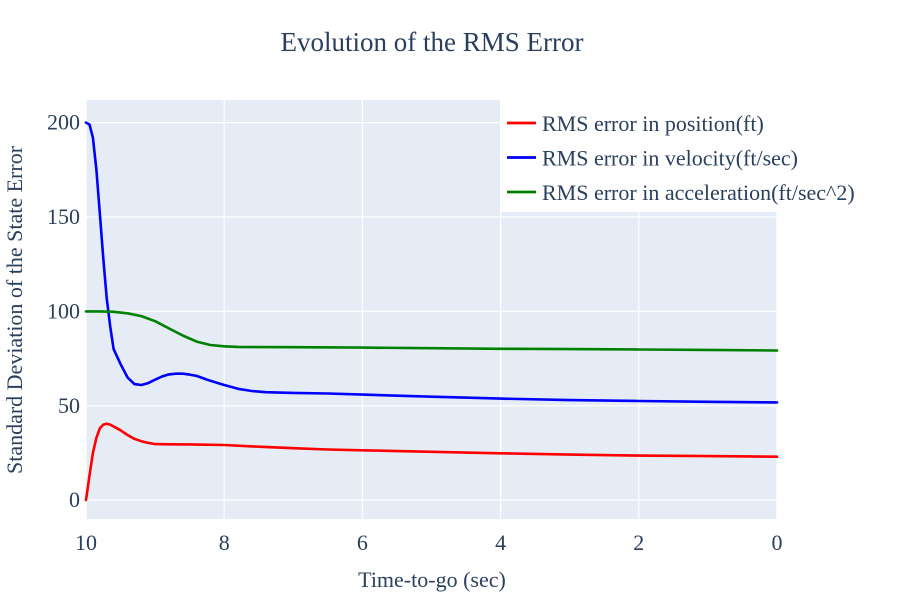 The image size is (900, 600). What do you see at coordinates (224, 542) in the screenshot?
I see `x-tick-label: 8` at bounding box center [224, 542].